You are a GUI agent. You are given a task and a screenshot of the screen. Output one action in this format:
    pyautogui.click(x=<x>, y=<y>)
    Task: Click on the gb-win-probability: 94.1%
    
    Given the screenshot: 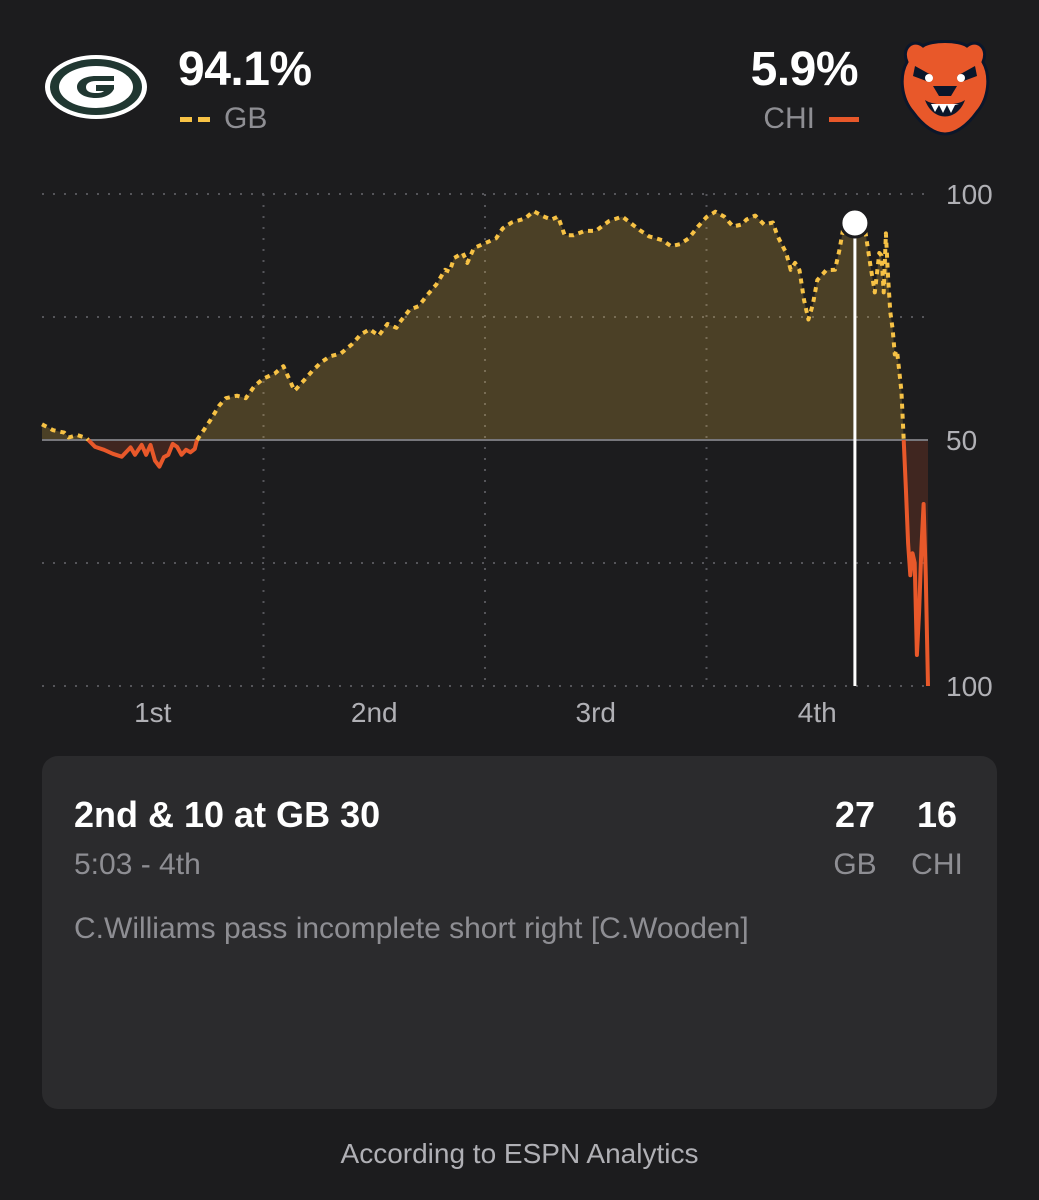 What is the action you would take?
    pyautogui.click(x=245, y=69)
    